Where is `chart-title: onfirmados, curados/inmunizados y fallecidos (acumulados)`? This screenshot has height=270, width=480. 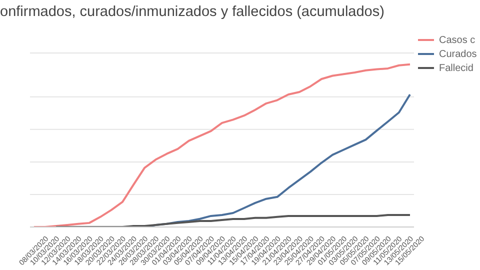
chart-title: onfirmados, curados/inmunizados y fallecidos (acumulados) is located at coordinates (192, 12).